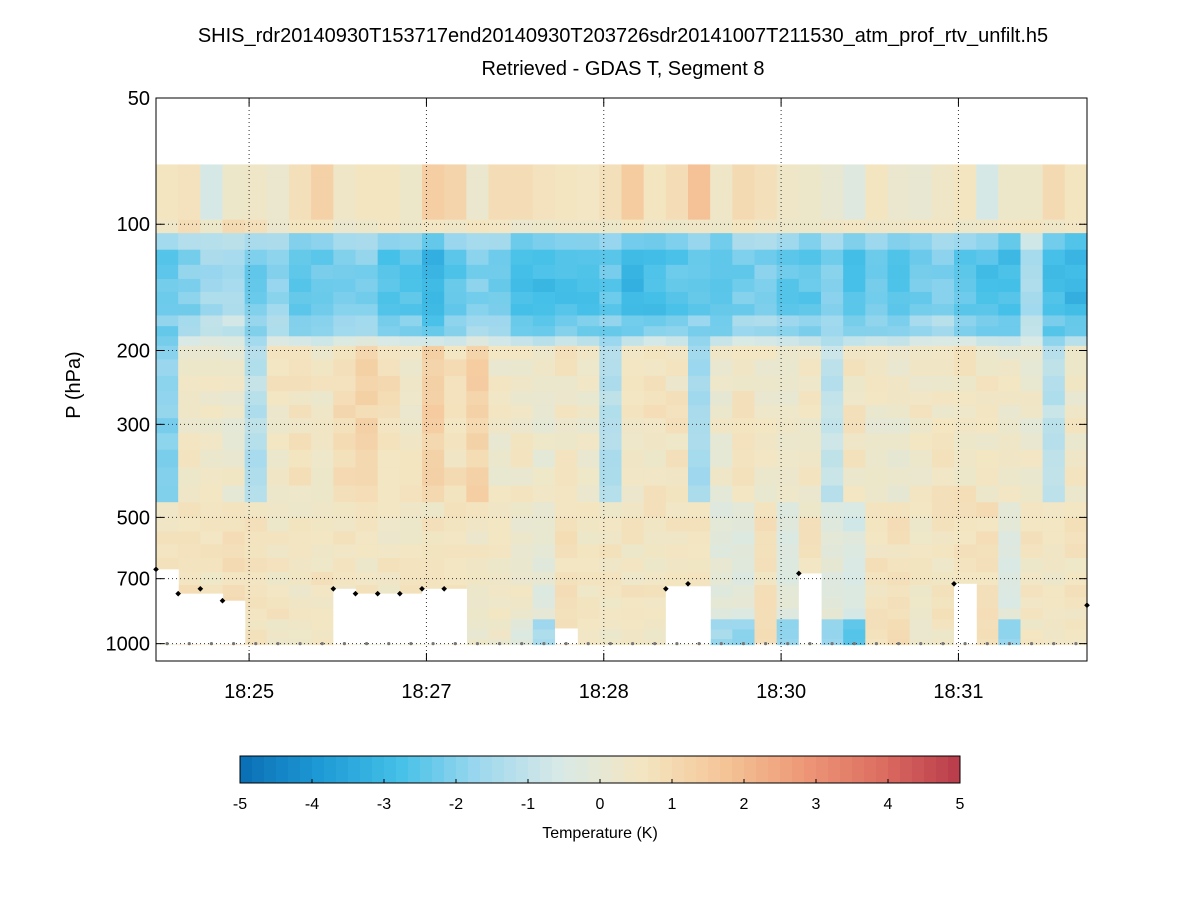 The image size is (1200, 905). Describe the element at coordinates (200, 588) in the screenshot. I see `cloud-top-marker` at that location.